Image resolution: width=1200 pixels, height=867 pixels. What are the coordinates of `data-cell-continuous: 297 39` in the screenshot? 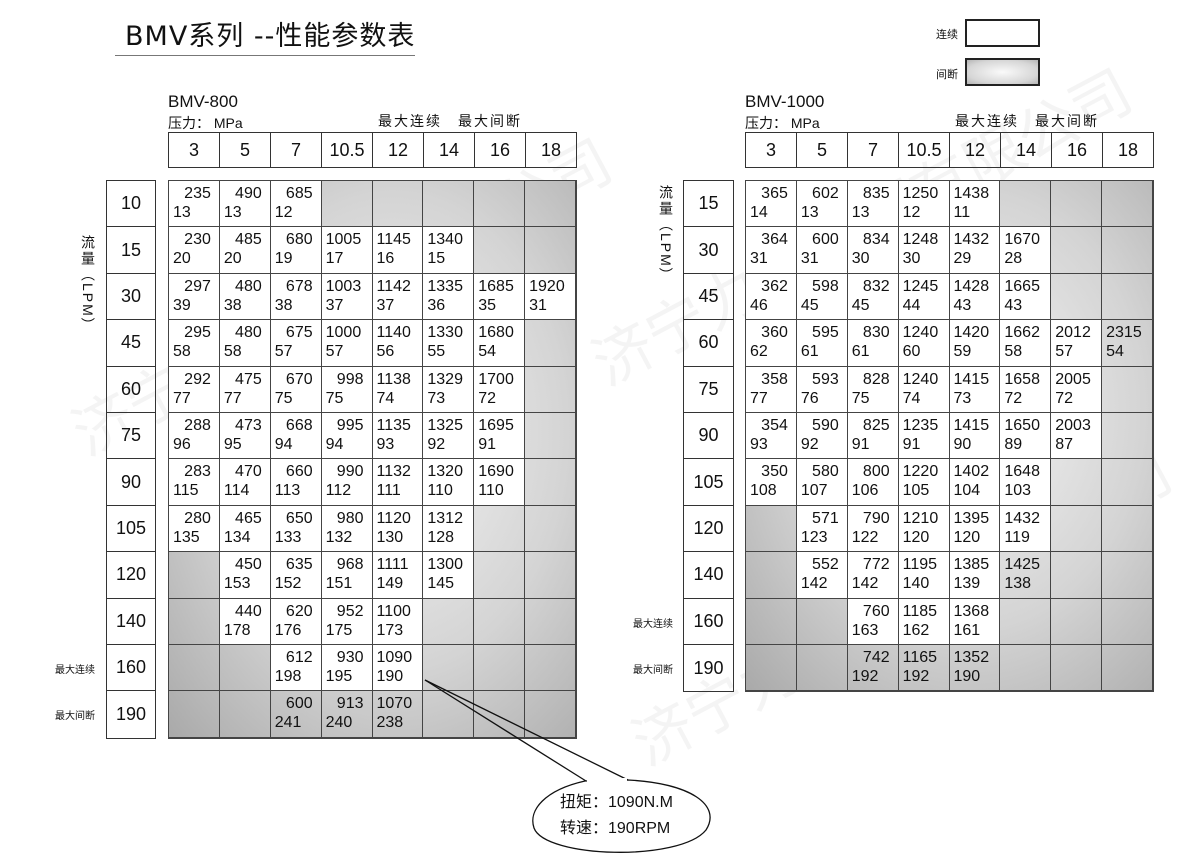 It's located at (194, 297).